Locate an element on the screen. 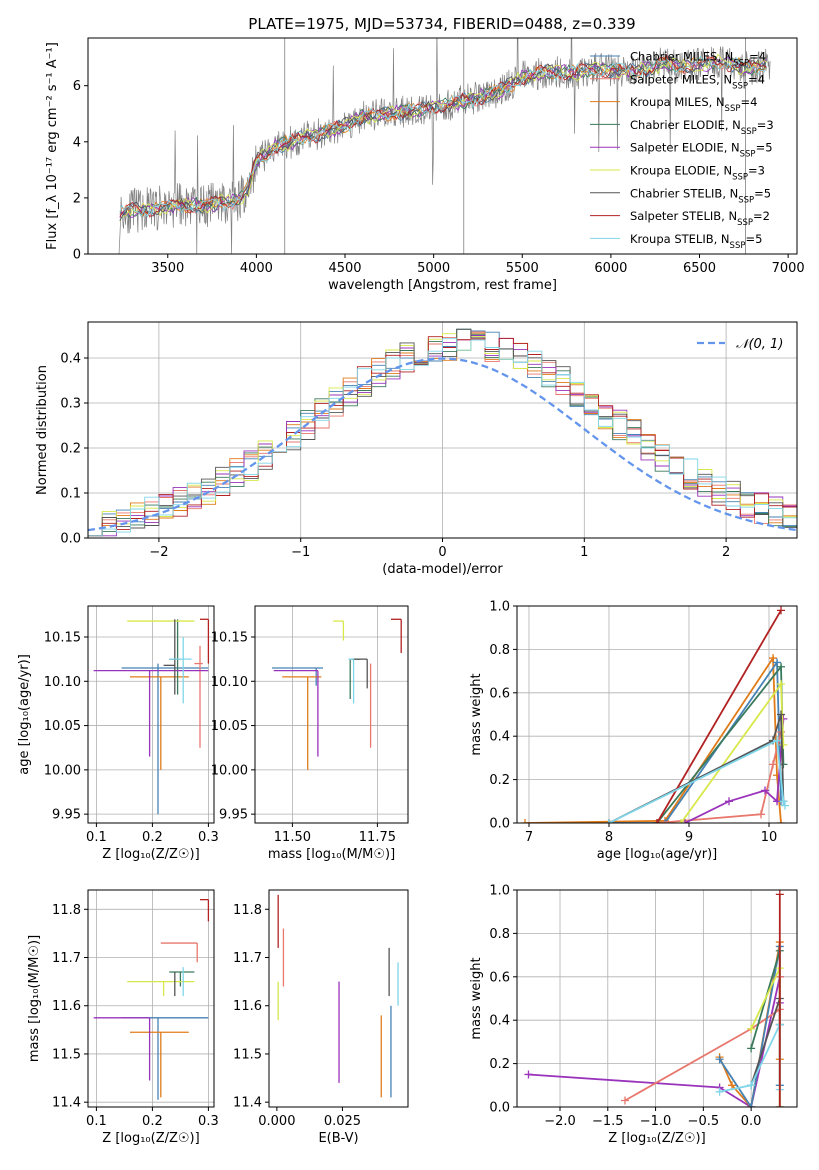 The height and width of the screenshot is (1170, 819). x-tick-label: 7000 is located at coordinates (788, 268).